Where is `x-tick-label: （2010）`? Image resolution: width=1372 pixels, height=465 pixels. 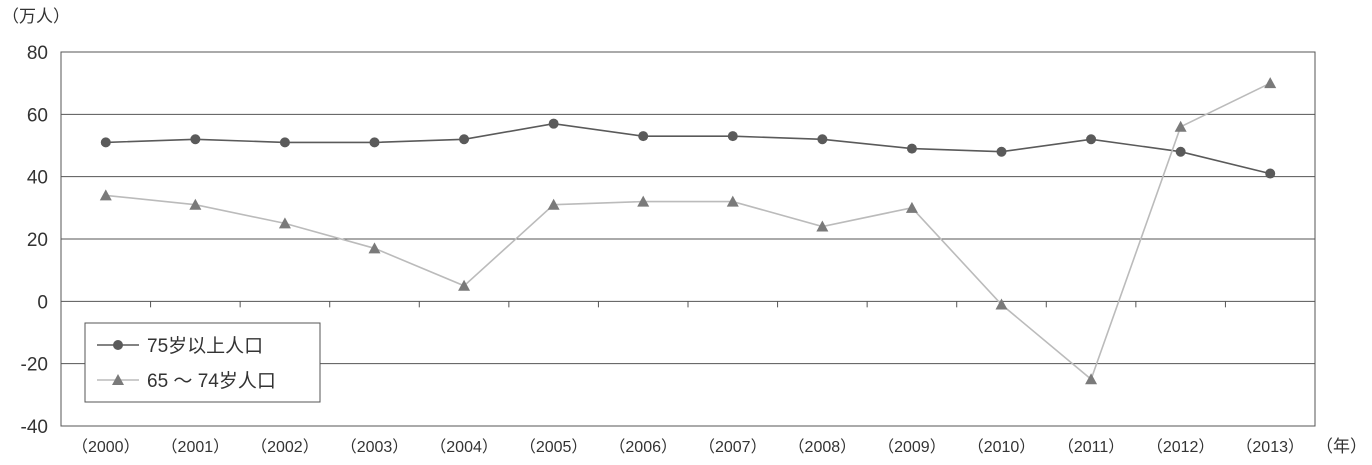
x-tick-label: （2010） is located at coordinates (1002, 447).